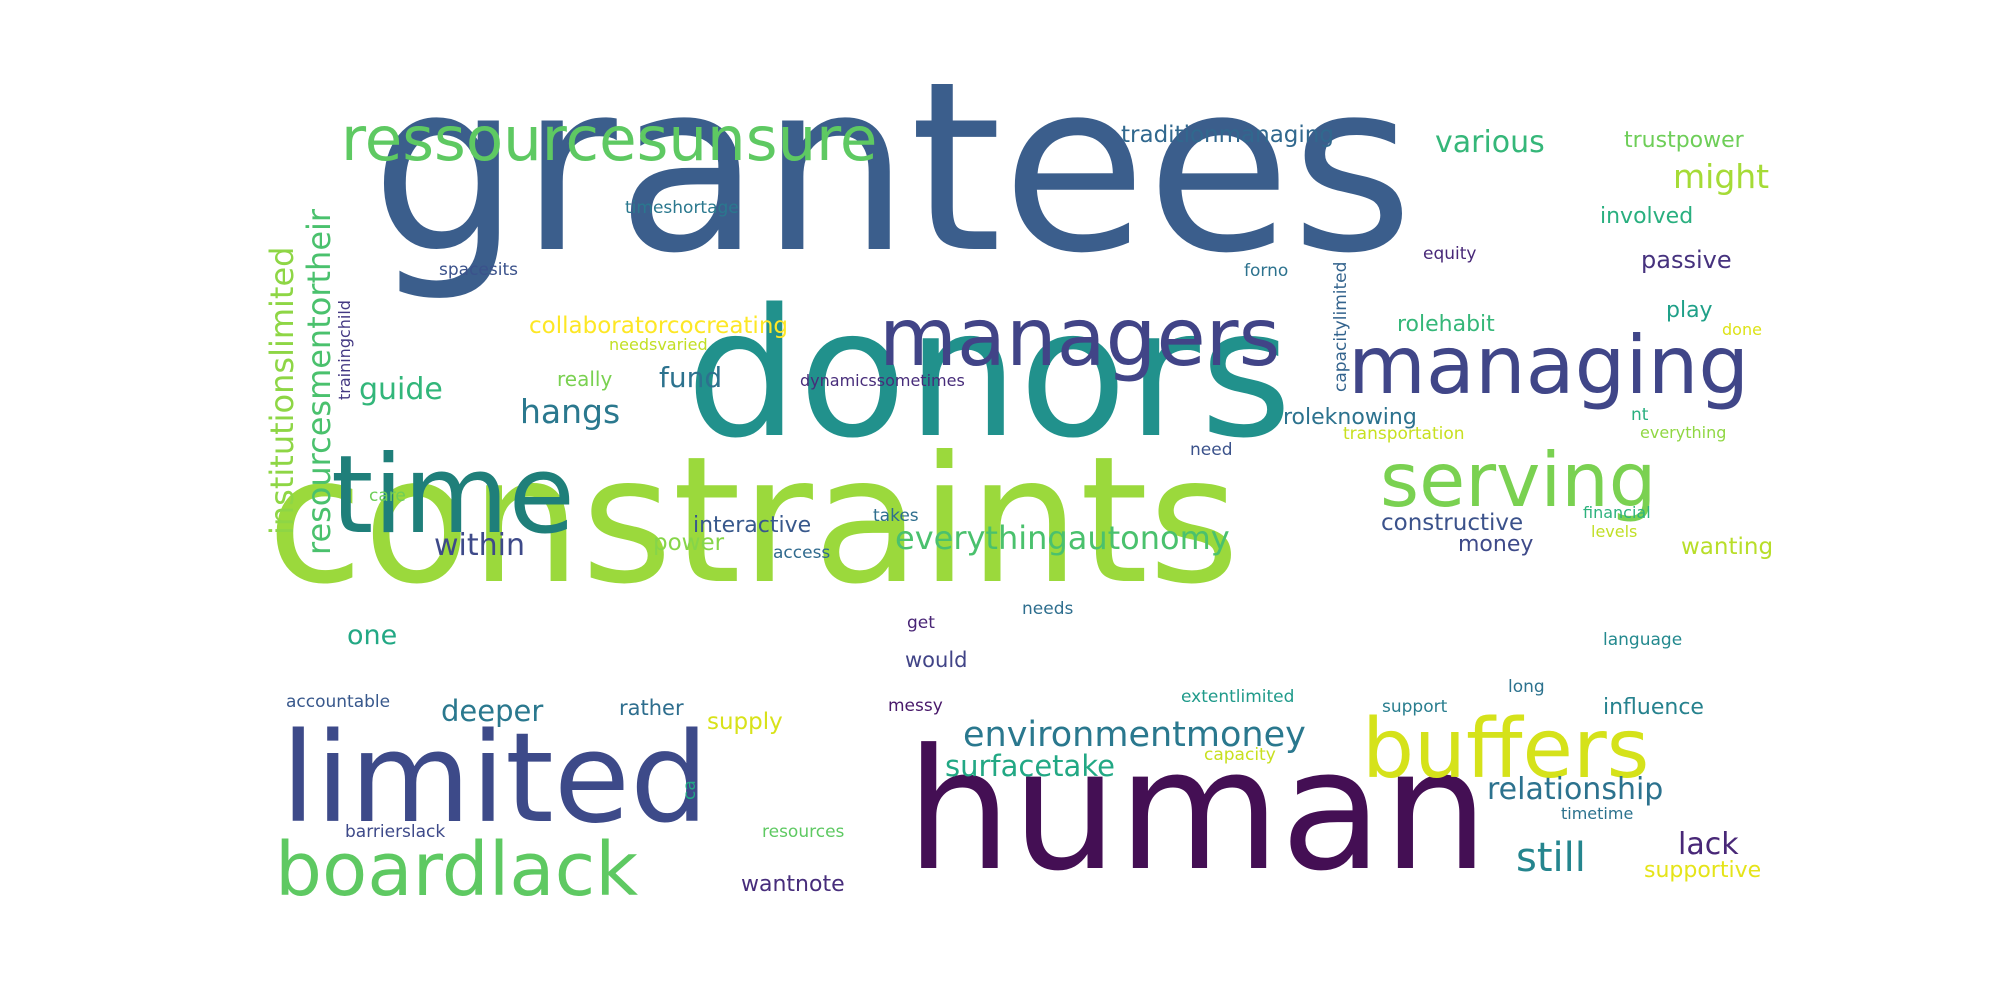 The height and width of the screenshot is (1000, 2000). Describe the element at coordinates (892, 168) in the screenshot. I see `cloud-word: grantees` at that location.